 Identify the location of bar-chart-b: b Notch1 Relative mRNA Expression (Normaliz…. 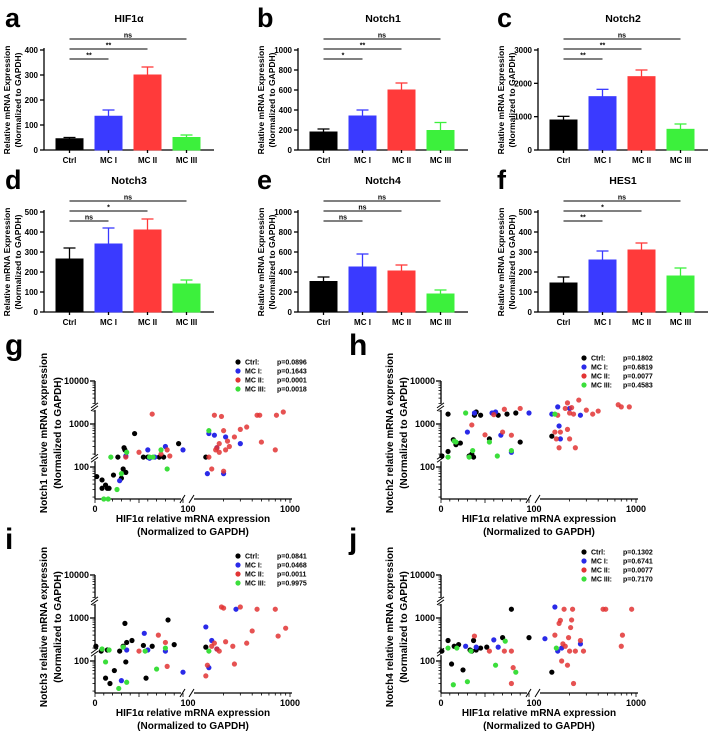
(362, 84).